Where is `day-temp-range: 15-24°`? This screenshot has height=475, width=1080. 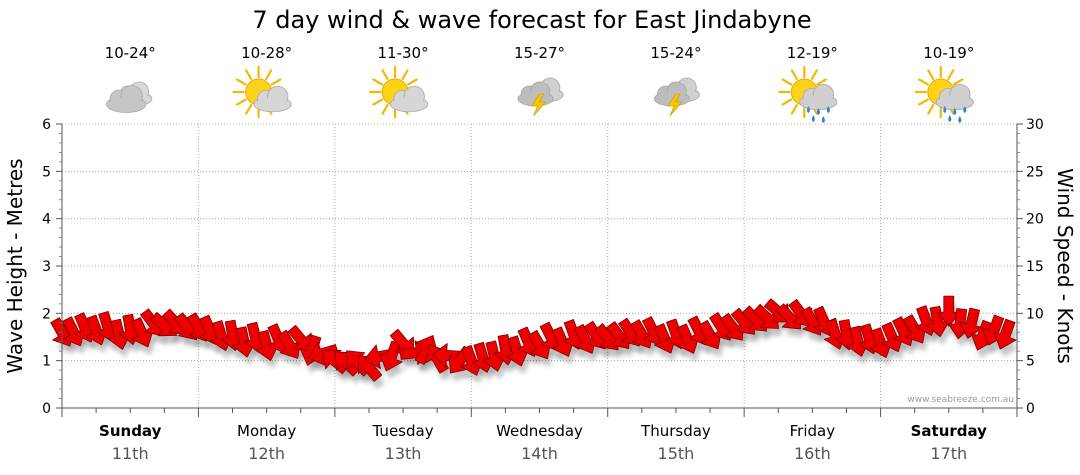 day-temp-range: 15-24° is located at coordinates (675, 53).